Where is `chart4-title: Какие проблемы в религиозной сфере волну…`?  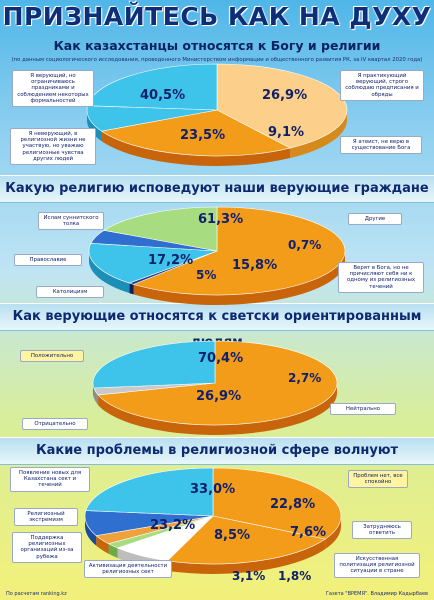 chart4-title: Какие проблемы в религиозной сфере волну… is located at coordinates (217, 460).